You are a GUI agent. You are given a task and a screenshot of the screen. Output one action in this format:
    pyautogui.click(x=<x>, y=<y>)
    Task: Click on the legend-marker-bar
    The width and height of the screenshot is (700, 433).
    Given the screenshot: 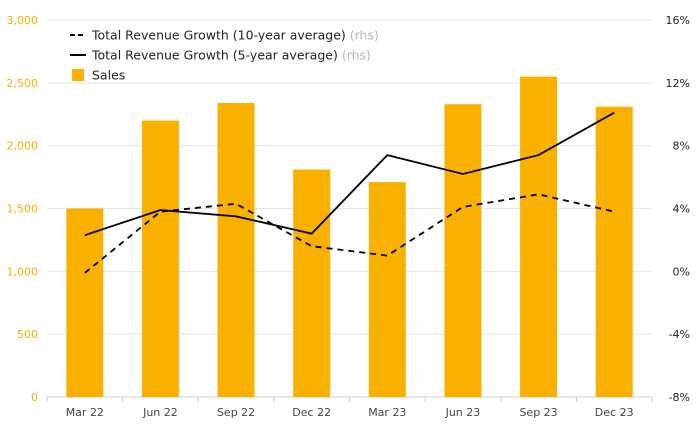 What is the action you would take?
    pyautogui.click(x=78, y=75)
    